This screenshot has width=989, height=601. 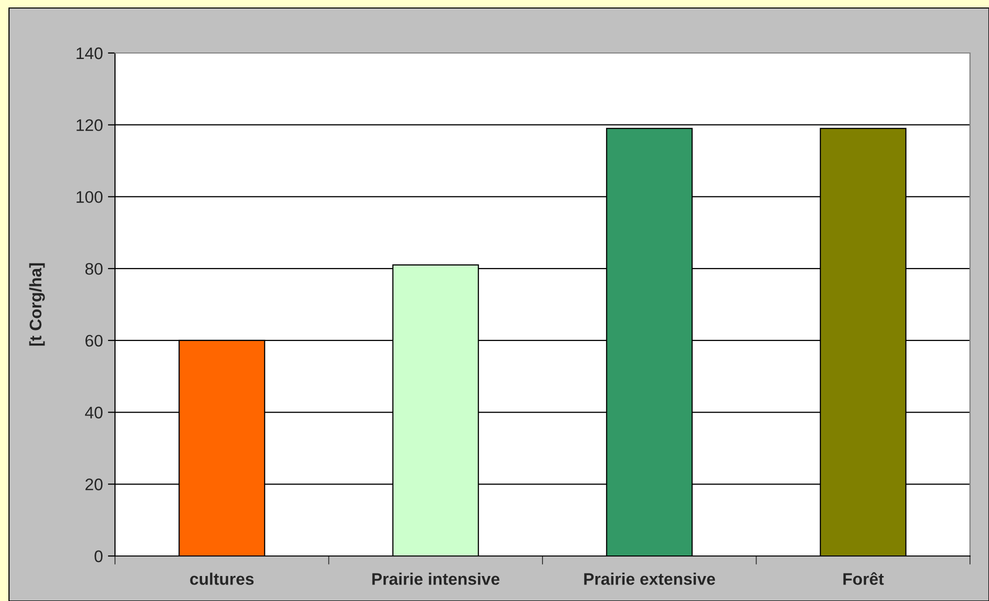 What do you see at coordinates (89, 125) in the screenshot?
I see `y-tick-label: 120` at bounding box center [89, 125].